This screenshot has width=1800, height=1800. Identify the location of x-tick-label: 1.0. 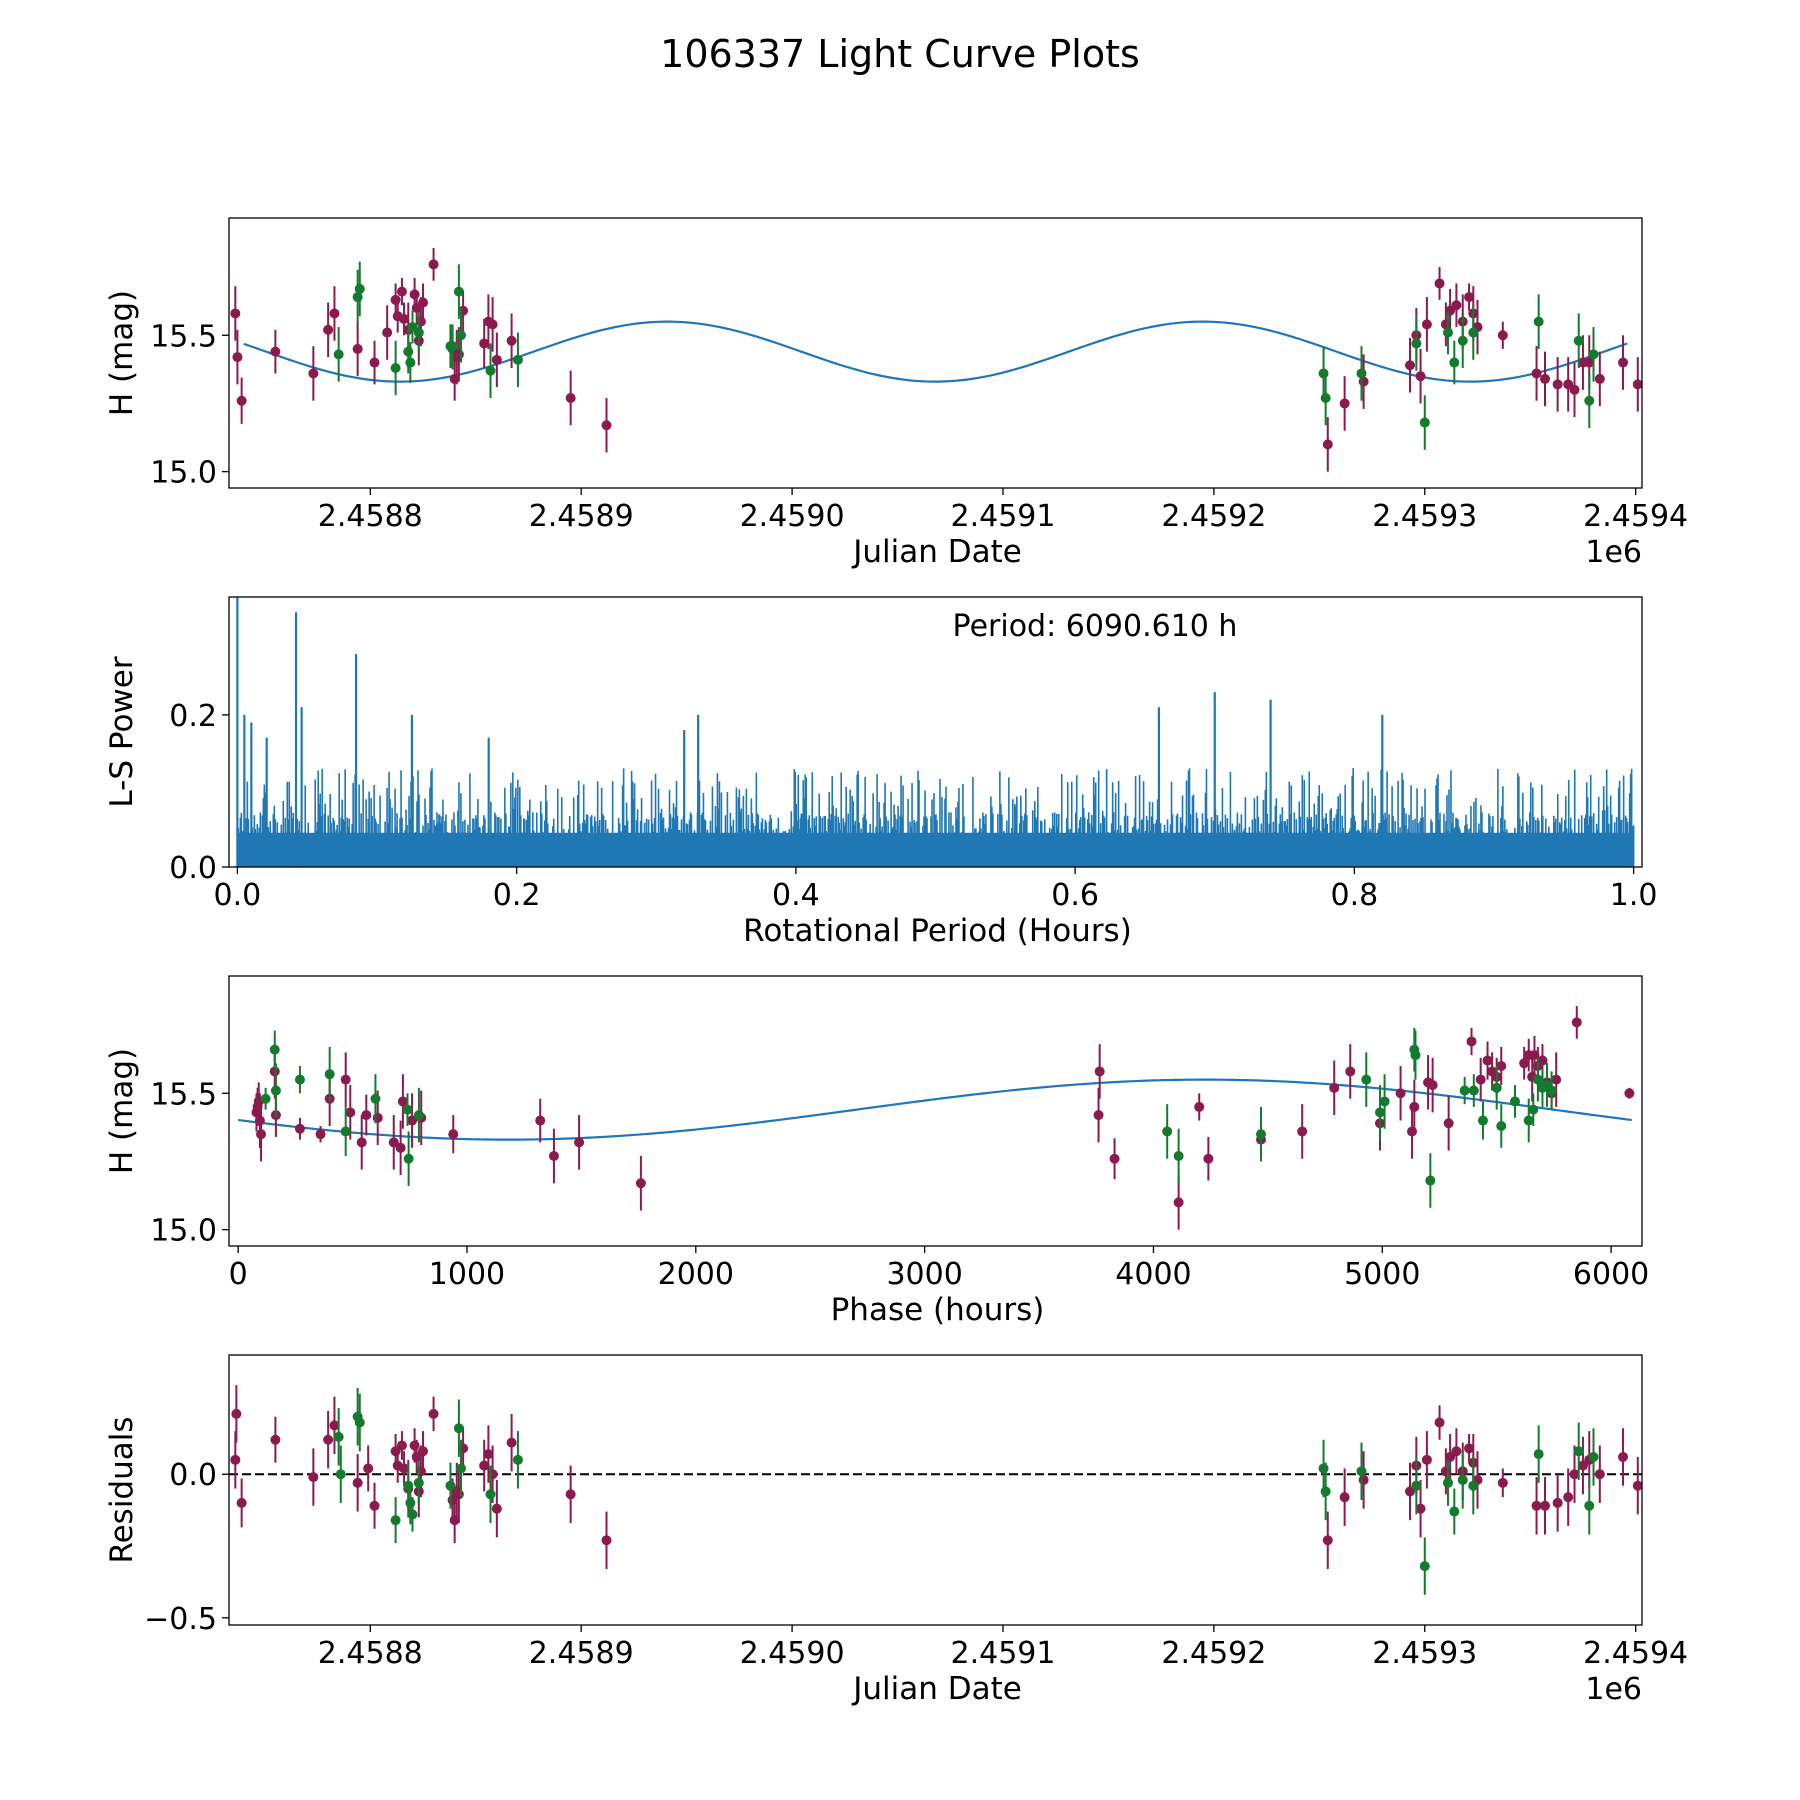
(1634, 895).